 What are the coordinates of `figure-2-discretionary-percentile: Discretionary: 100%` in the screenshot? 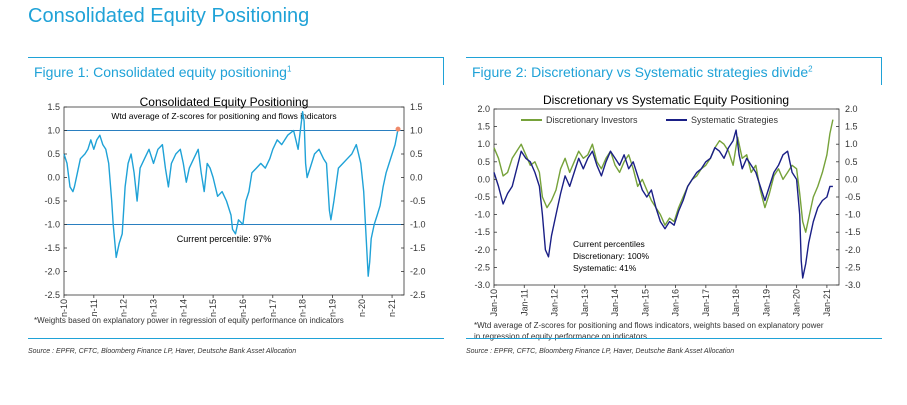 It's located at (611, 256).